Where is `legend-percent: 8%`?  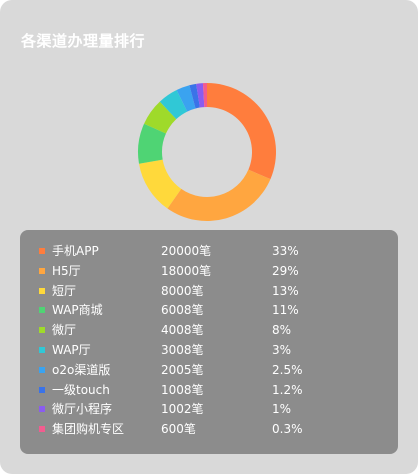 legend-percent: 8% is located at coordinates (282, 330).